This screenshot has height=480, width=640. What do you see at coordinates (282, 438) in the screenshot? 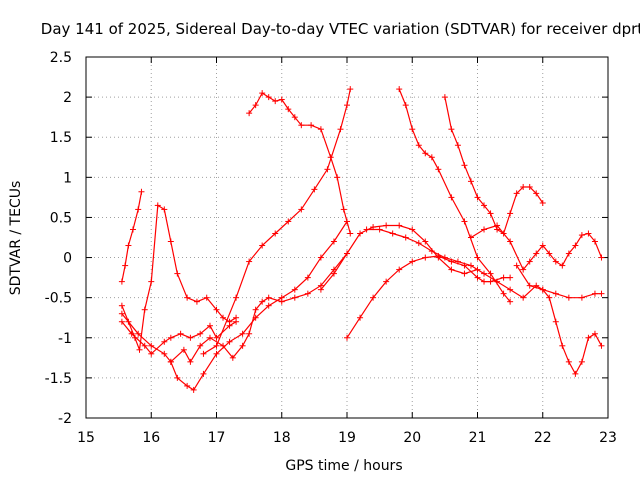
I see `x-tick-label: 18` at bounding box center [282, 438].